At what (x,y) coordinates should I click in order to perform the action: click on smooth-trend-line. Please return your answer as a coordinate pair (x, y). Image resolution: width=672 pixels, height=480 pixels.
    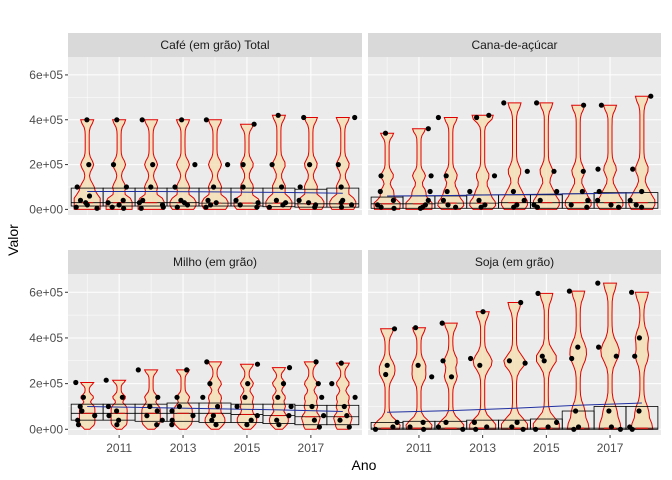
    Looking at the image, I should click on (514, 407).